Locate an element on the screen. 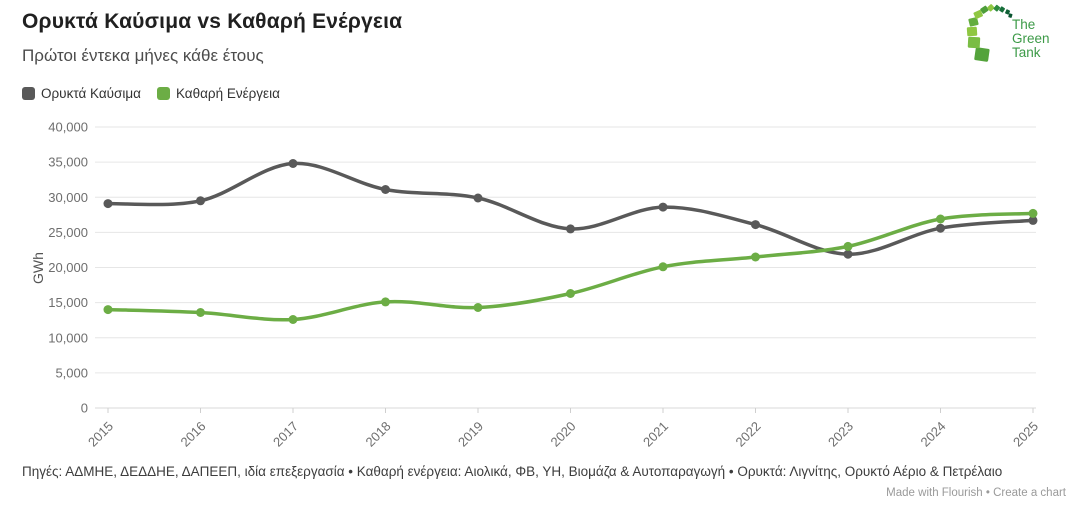 This screenshot has height=511, width=1084. y-tick-label: 20,000 is located at coordinates (68, 267).